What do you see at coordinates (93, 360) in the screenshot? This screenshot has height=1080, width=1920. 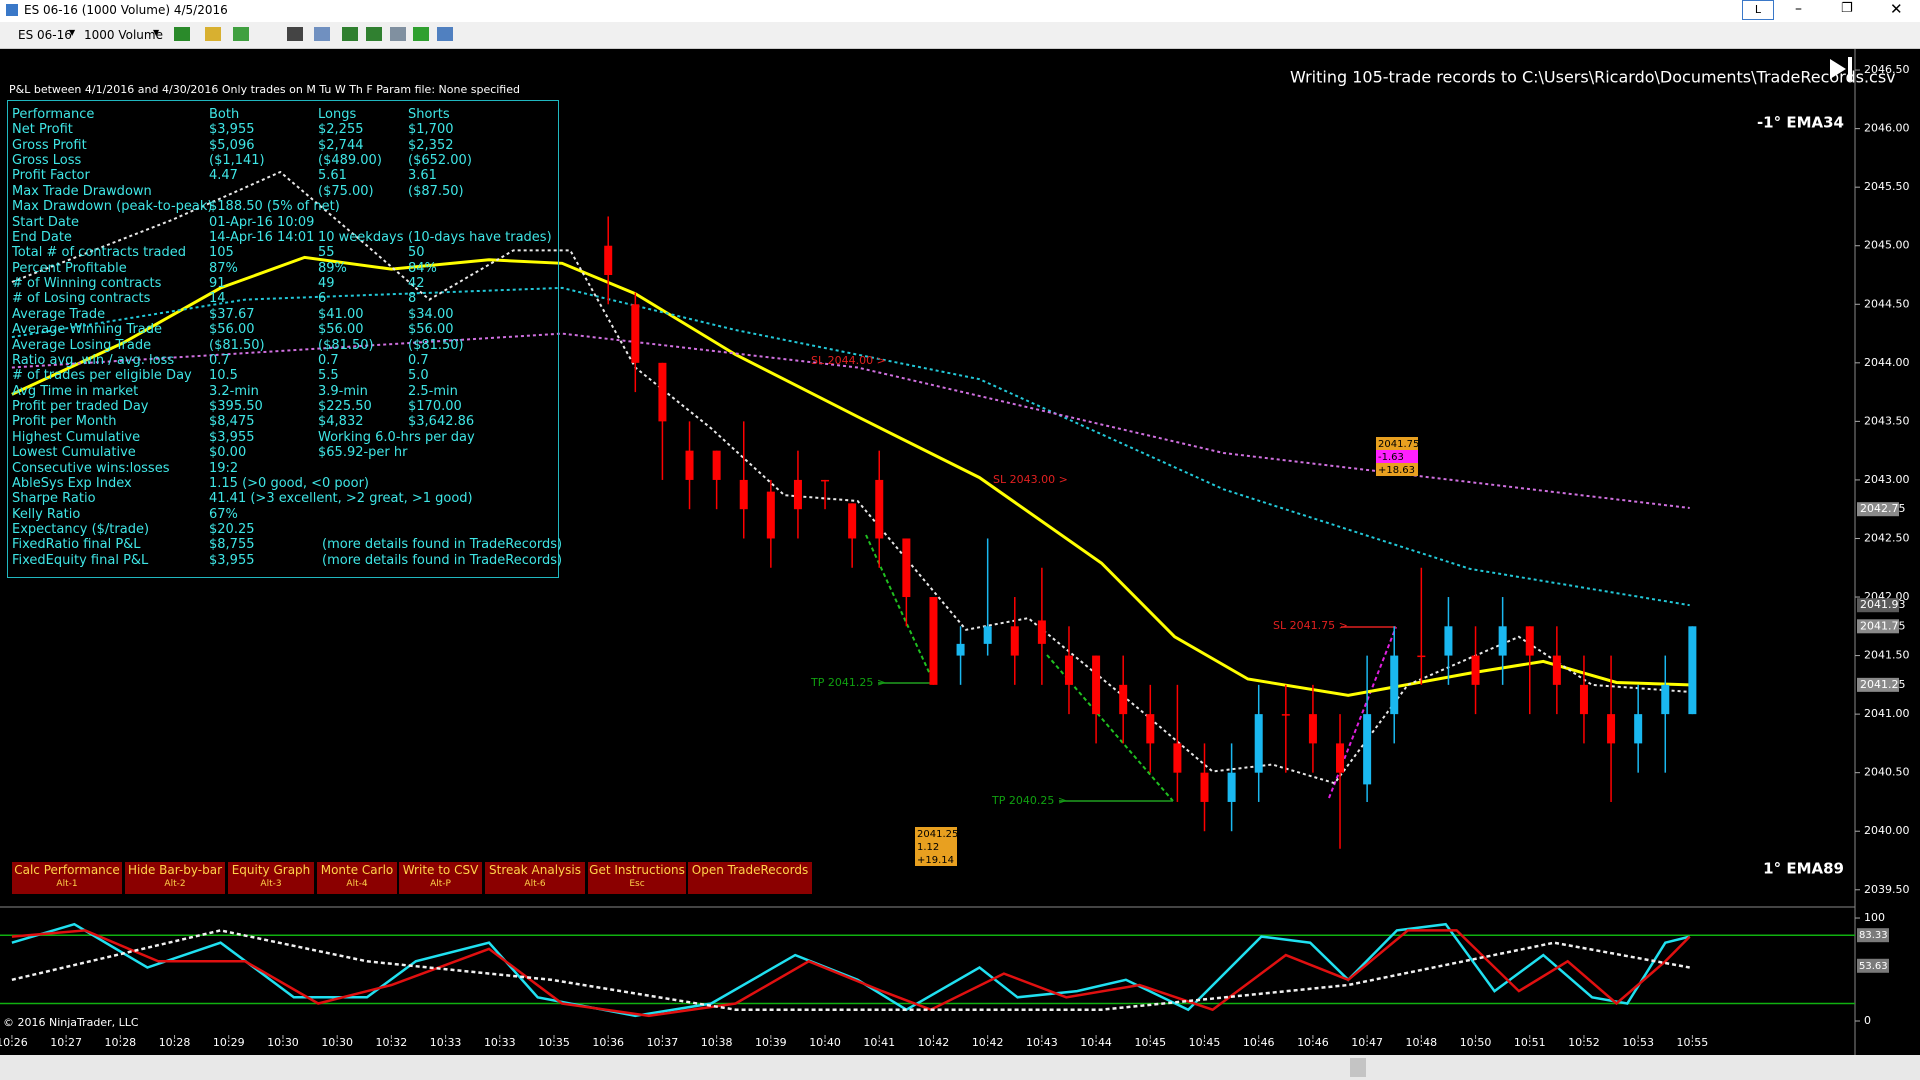 I see `table-cell: Ratio avg. win / avg. loss` at bounding box center [93, 360].